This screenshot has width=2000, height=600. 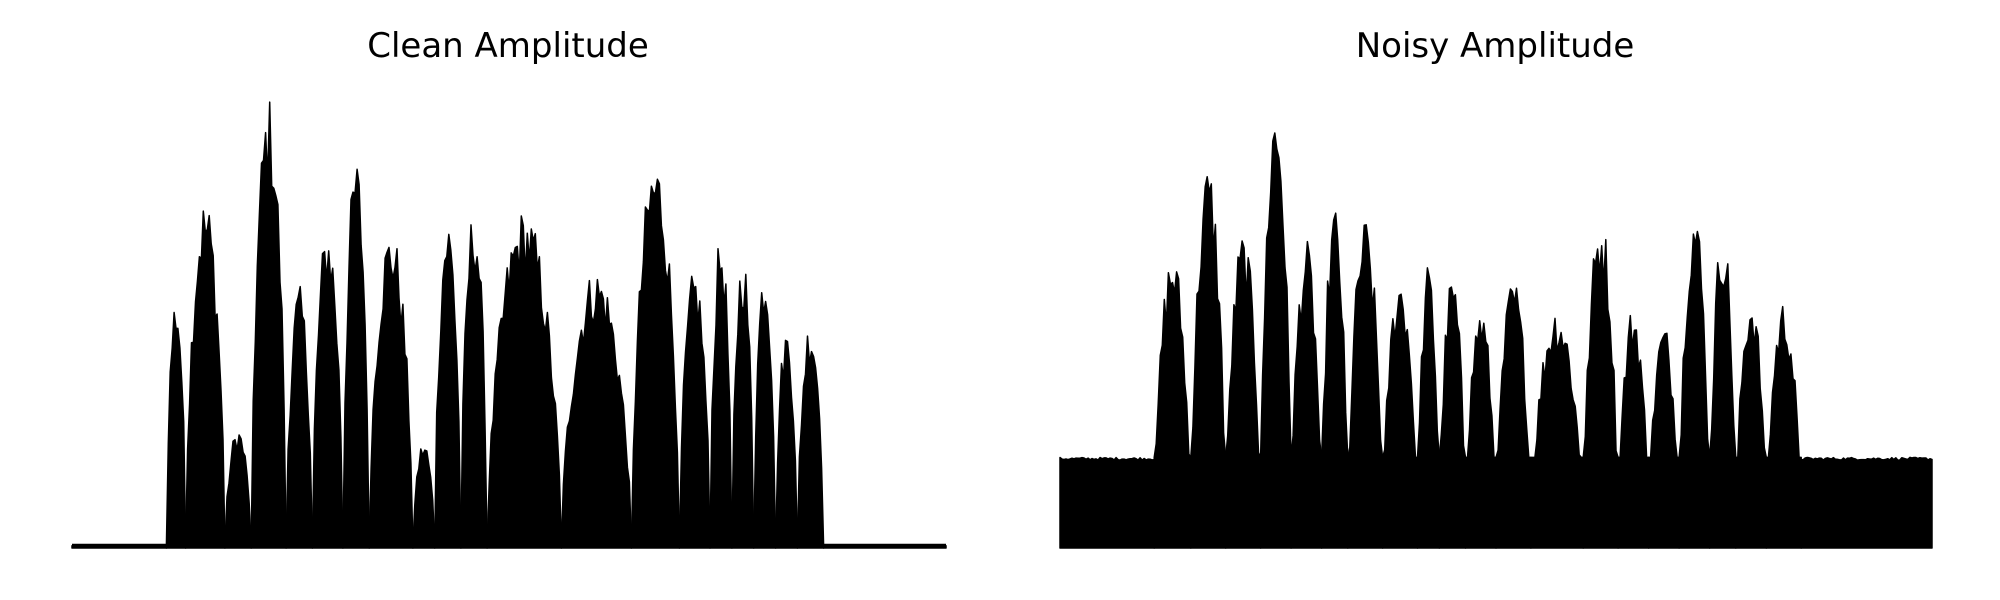 I want to click on clean-amplitude-title: Clean Amplitude, so click(x=508, y=46).